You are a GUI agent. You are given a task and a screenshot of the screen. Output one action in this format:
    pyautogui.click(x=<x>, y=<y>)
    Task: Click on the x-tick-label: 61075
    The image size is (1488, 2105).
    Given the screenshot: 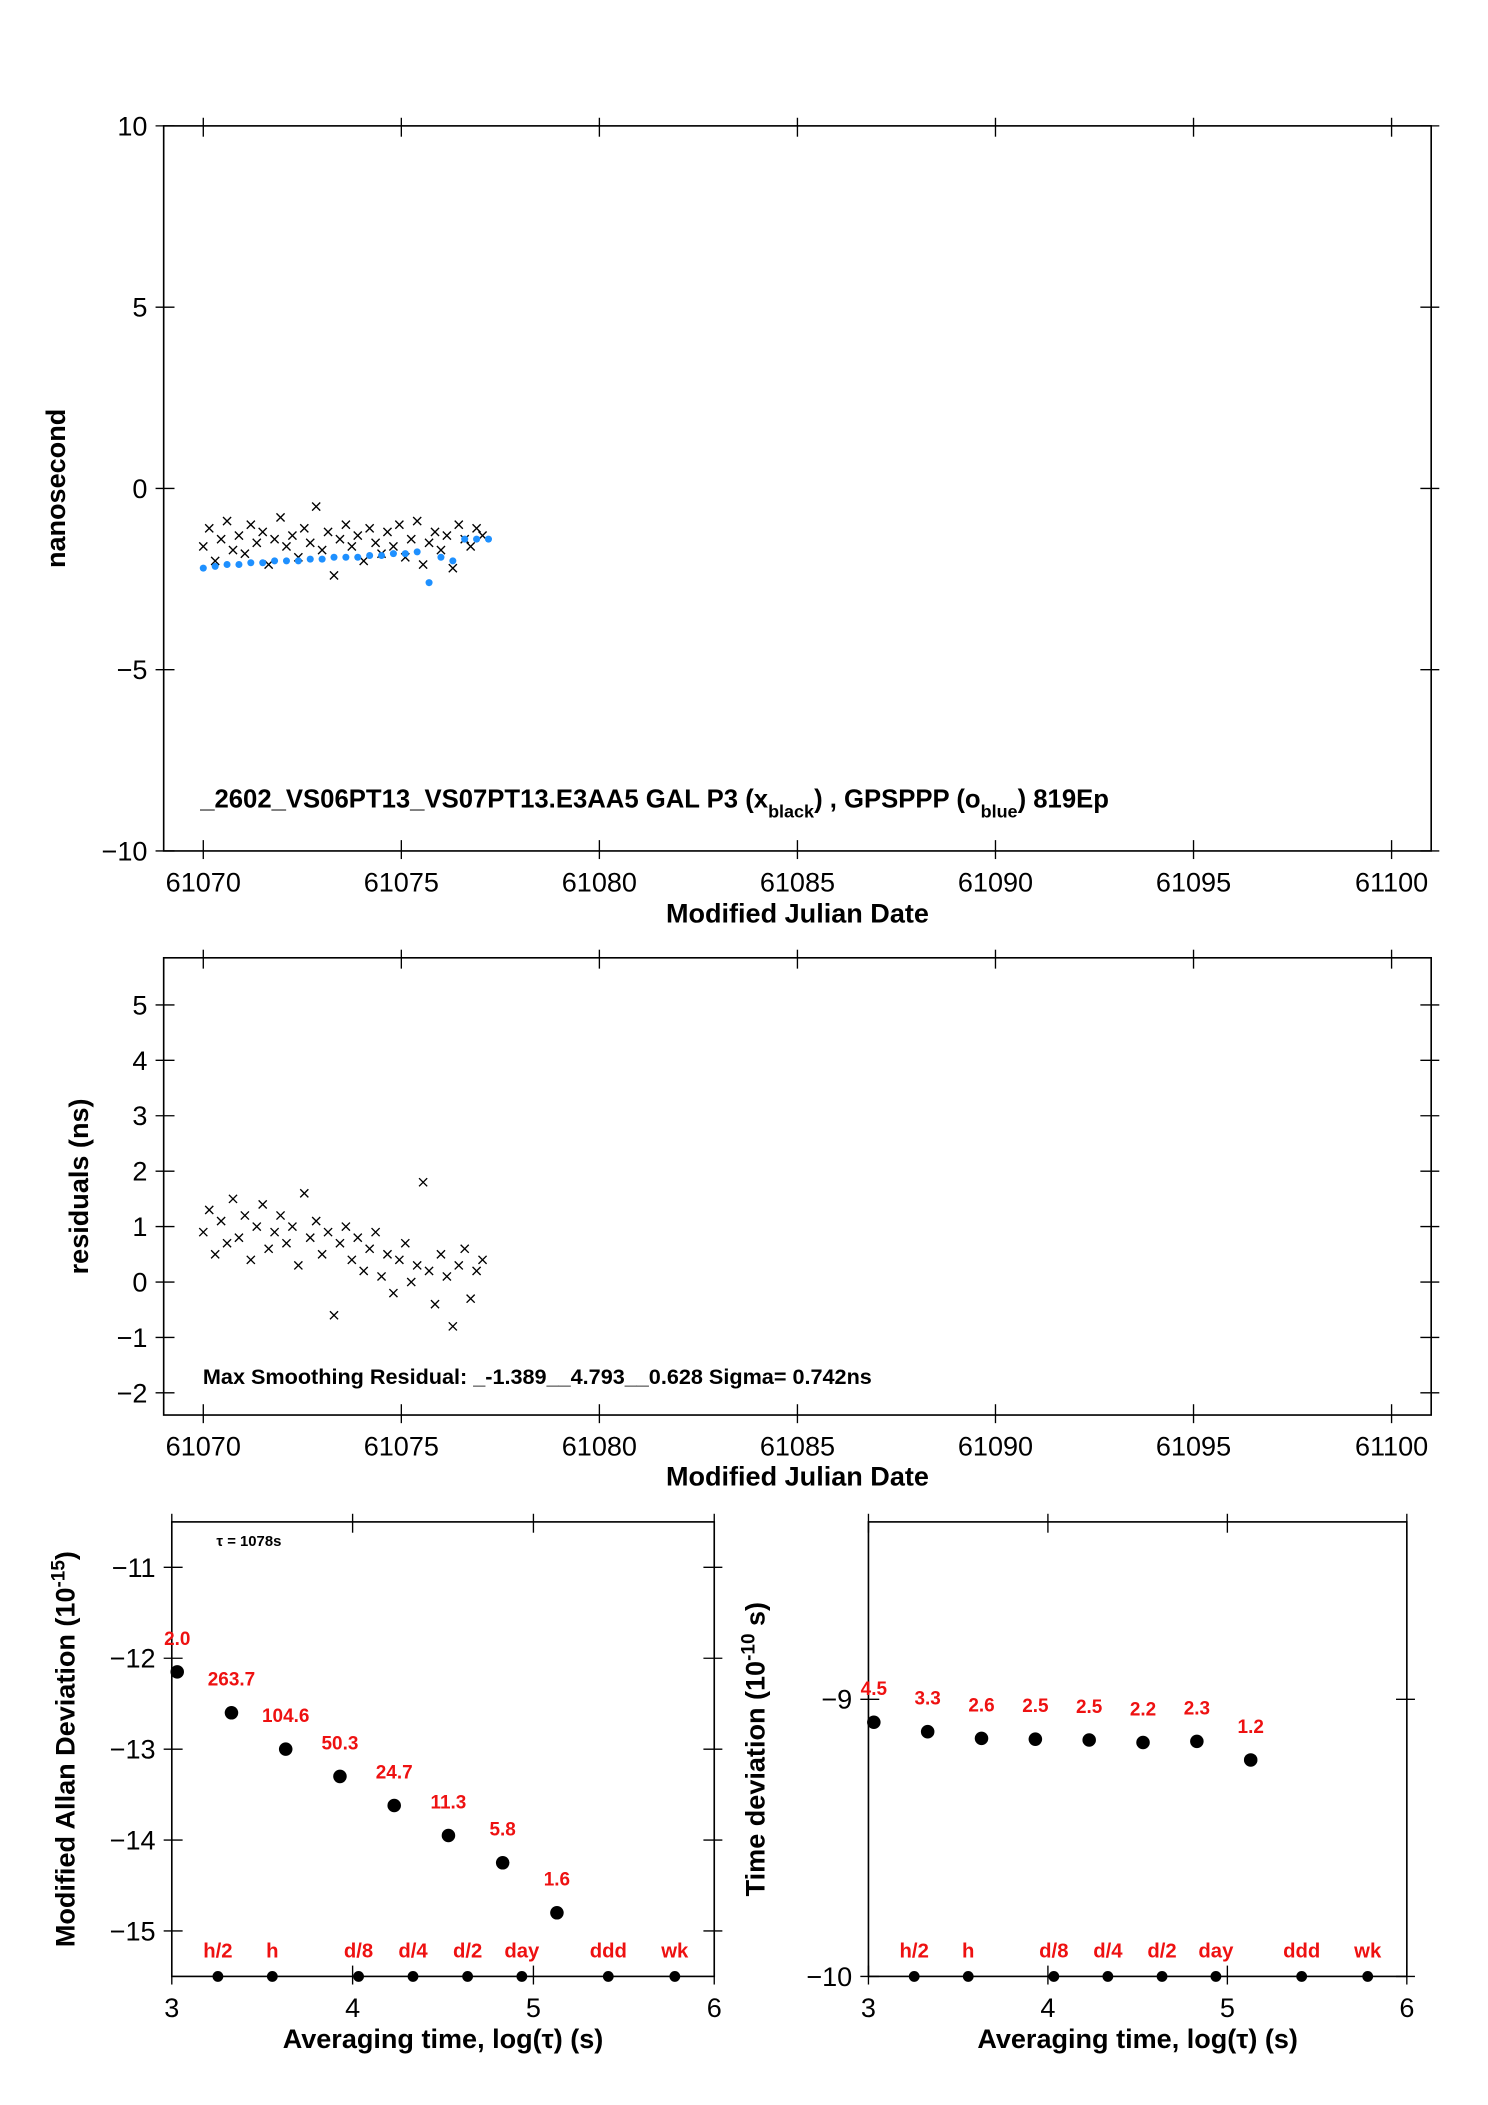 What is the action you would take?
    pyautogui.click(x=401, y=1447)
    